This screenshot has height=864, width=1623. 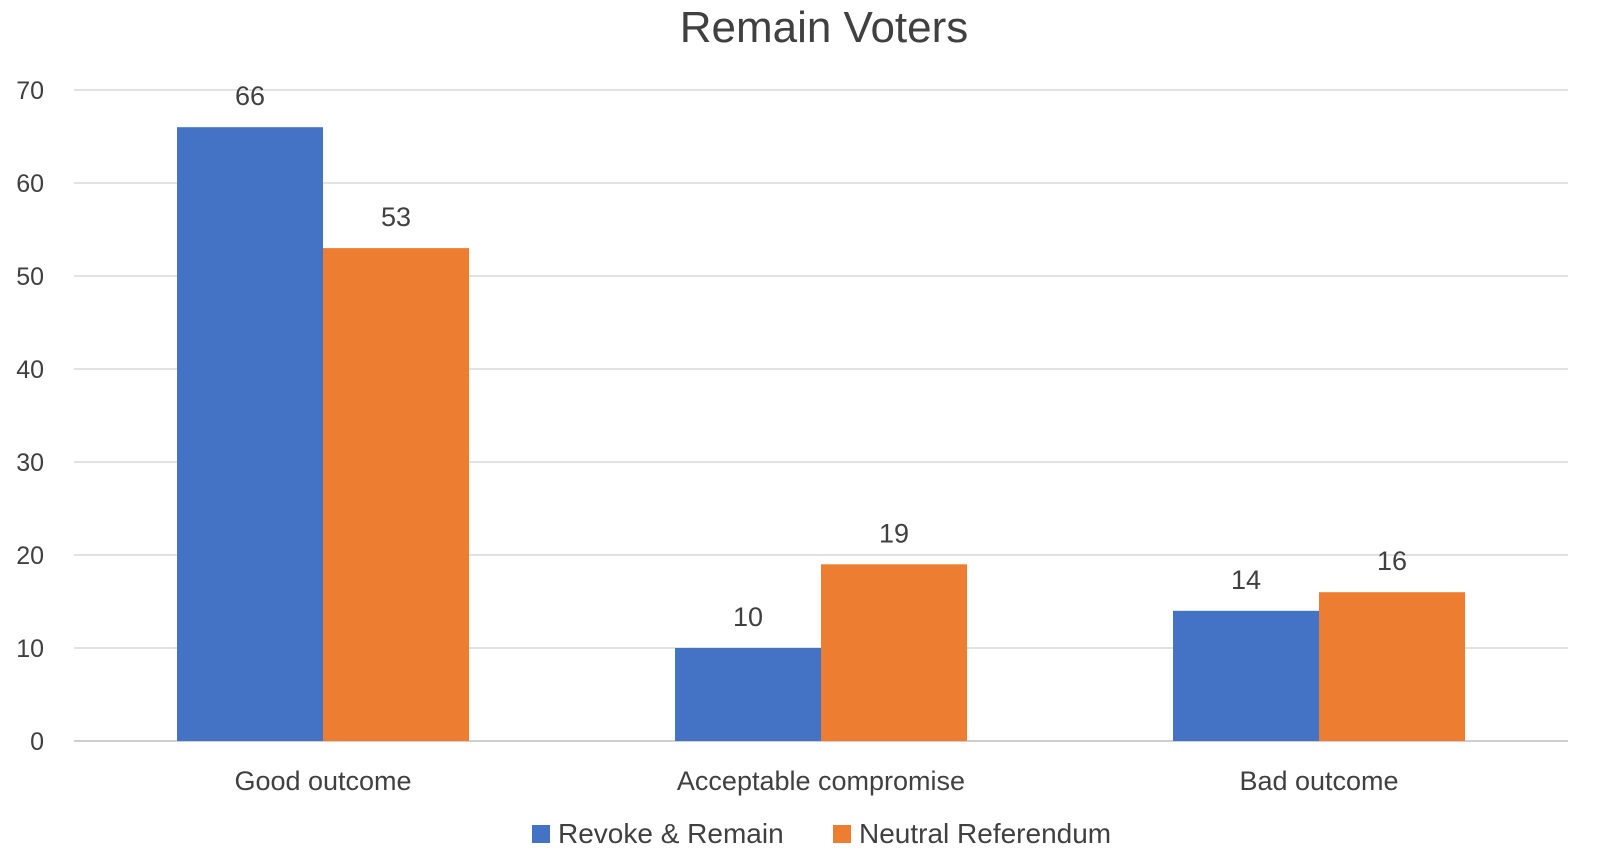 I want to click on data-label: 53, so click(x=396, y=217).